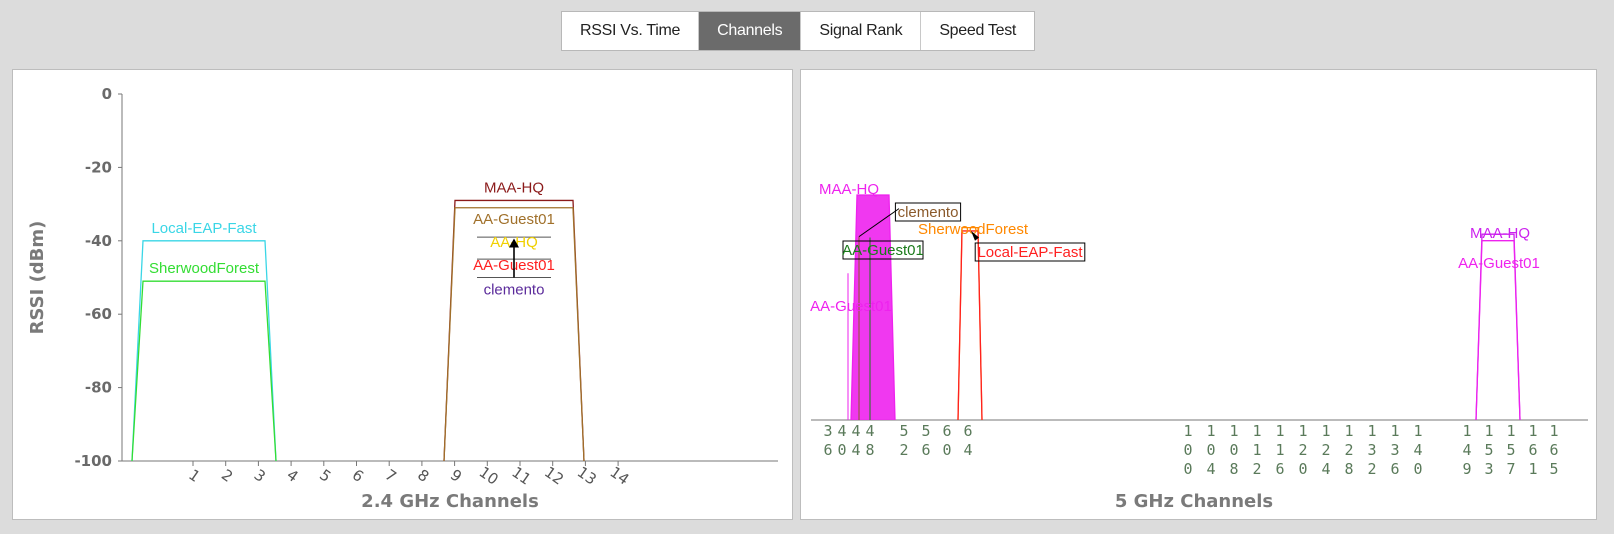  What do you see at coordinates (750, 31) in the screenshot?
I see `tab-channels: Channels` at bounding box center [750, 31].